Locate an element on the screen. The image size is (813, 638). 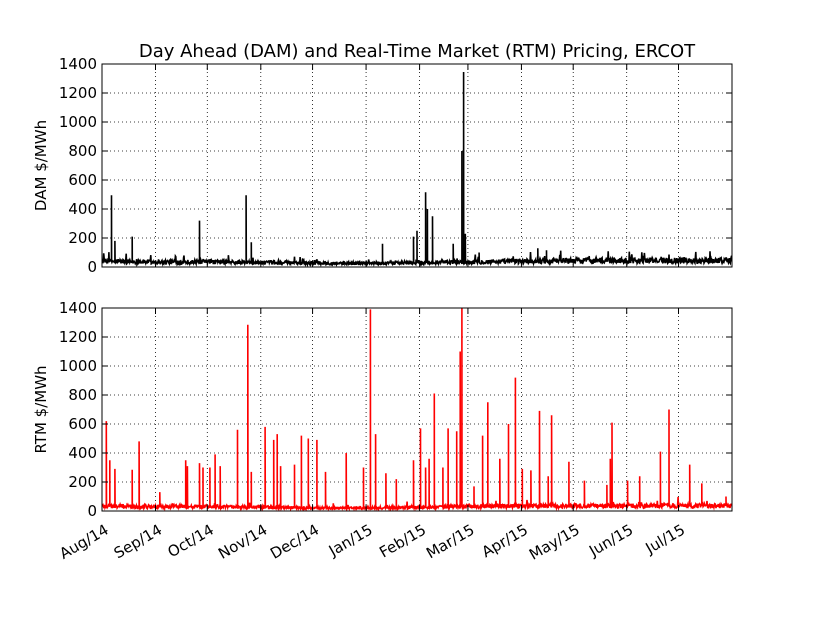
x-tick-label: Jan/15 is located at coordinates (350, 541).